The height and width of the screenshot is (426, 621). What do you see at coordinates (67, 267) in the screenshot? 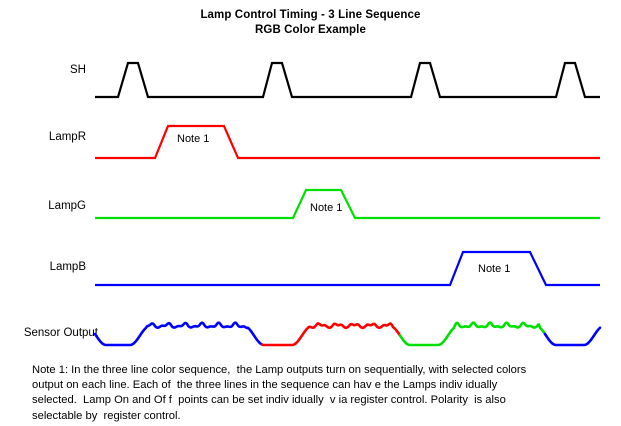
I see `signal-label-lampb: LampB` at bounding box center [67, 267].